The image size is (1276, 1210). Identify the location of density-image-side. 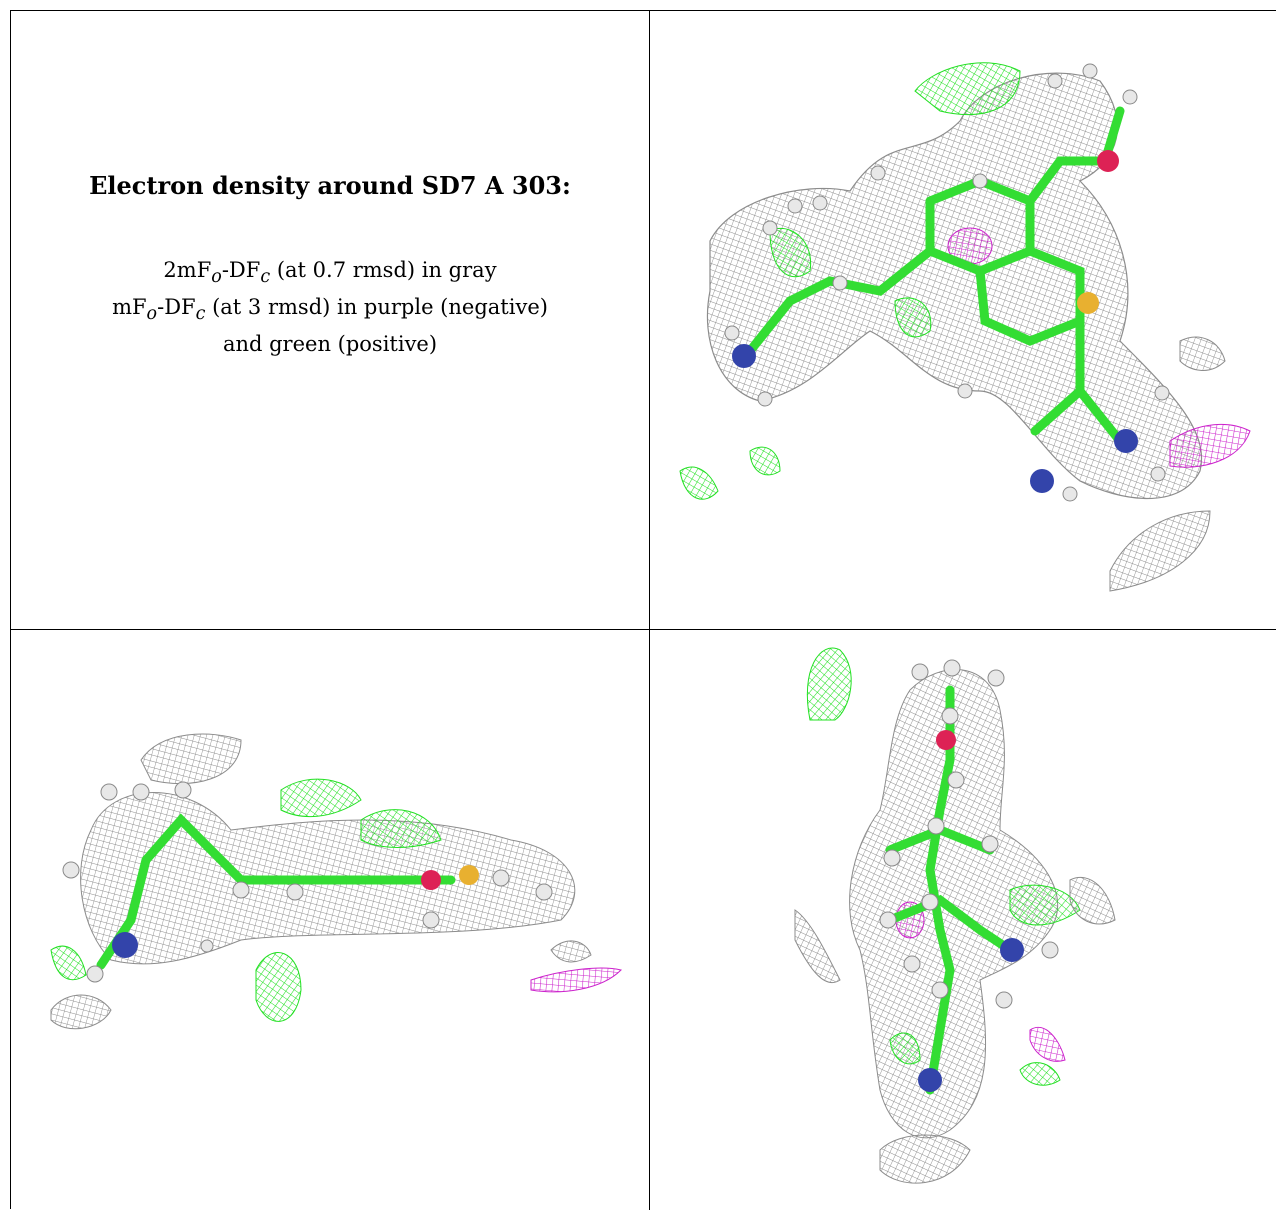
(336, 881).